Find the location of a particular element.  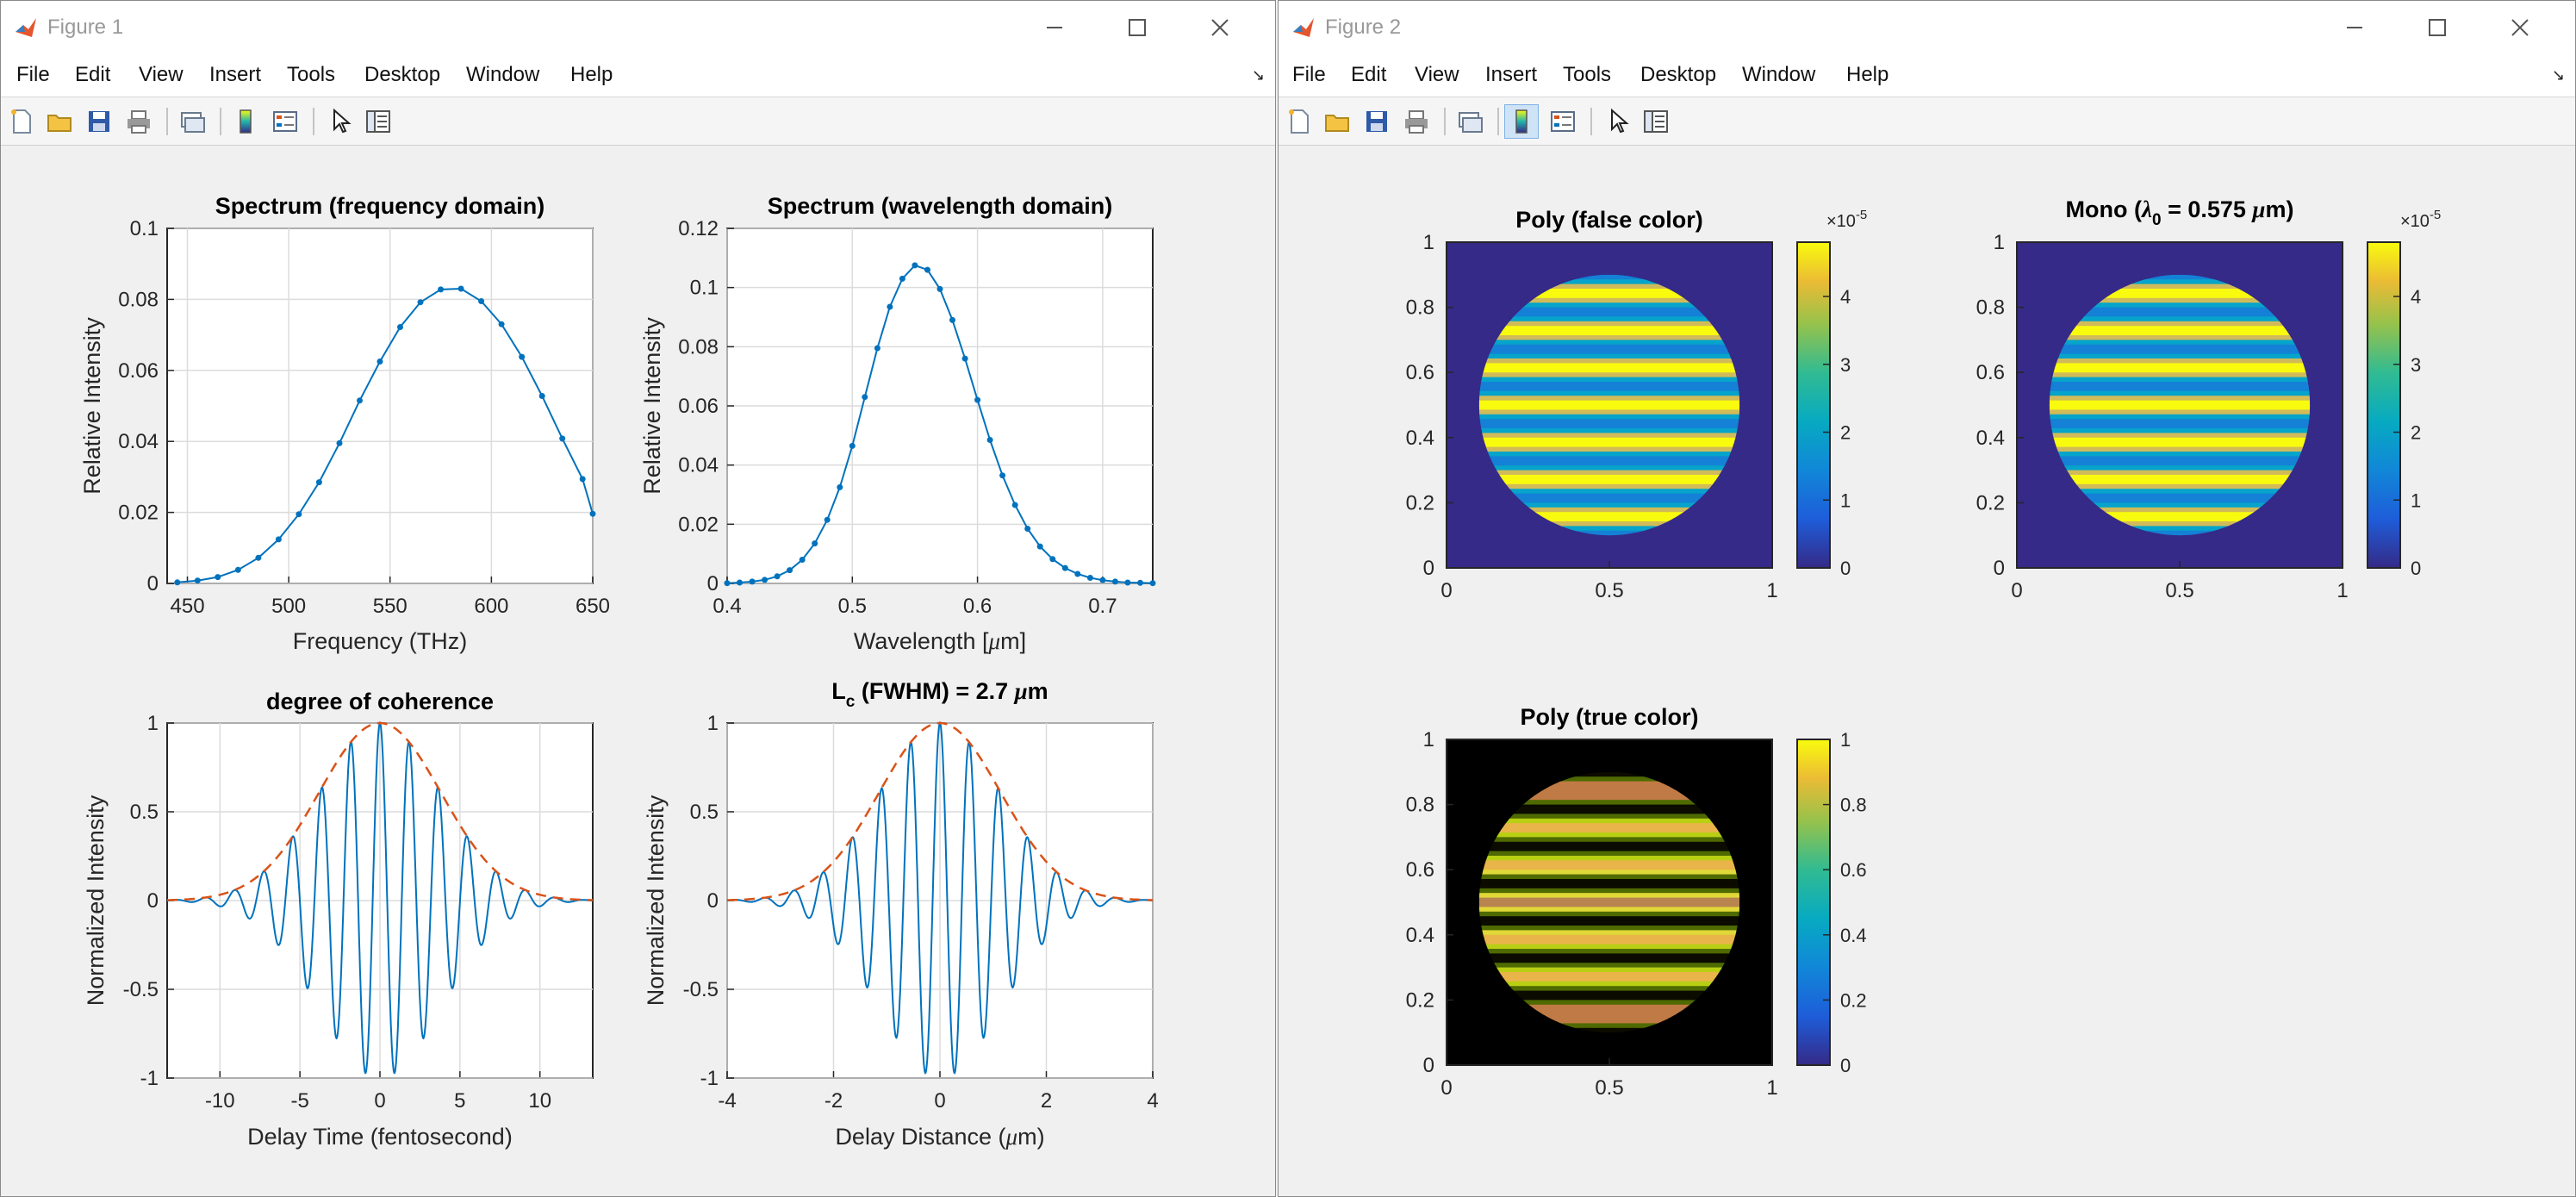

insert-legend-icon is located at coordinates (1563, 121).